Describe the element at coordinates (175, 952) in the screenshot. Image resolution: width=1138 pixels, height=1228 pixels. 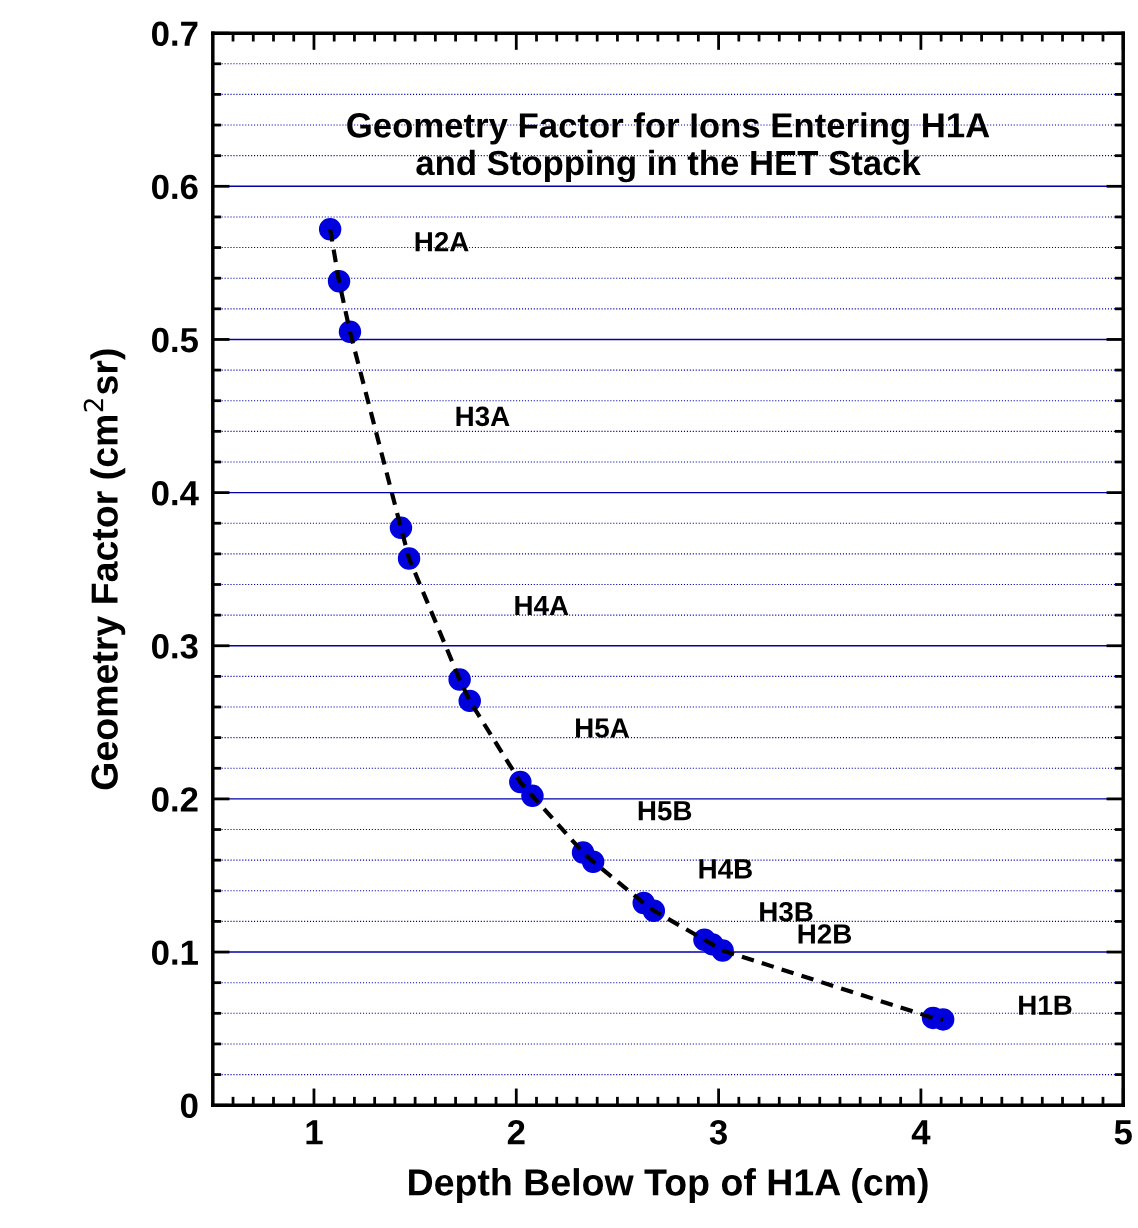
I see `y-tick-label: 0.1` at that location.